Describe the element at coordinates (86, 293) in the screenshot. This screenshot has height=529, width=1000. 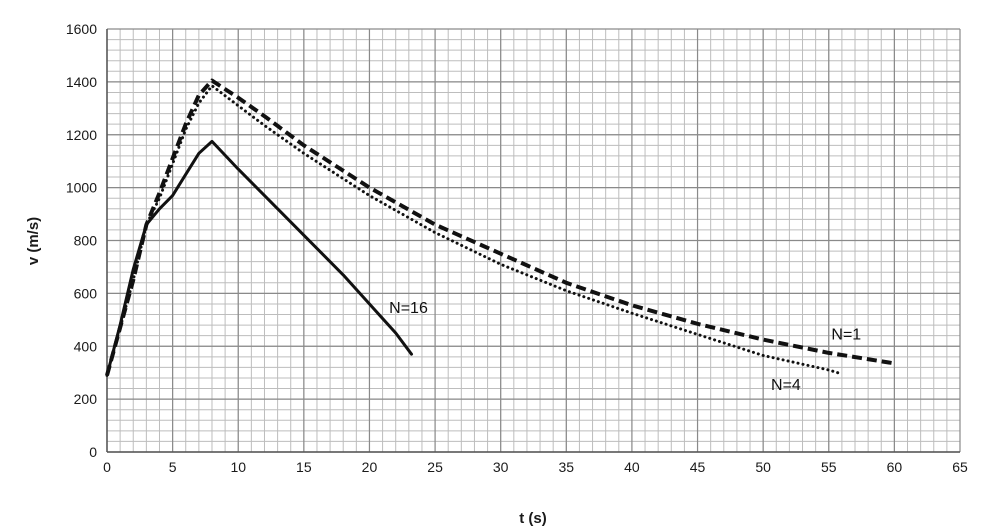
I see `y-tick-label: 600` at that location.